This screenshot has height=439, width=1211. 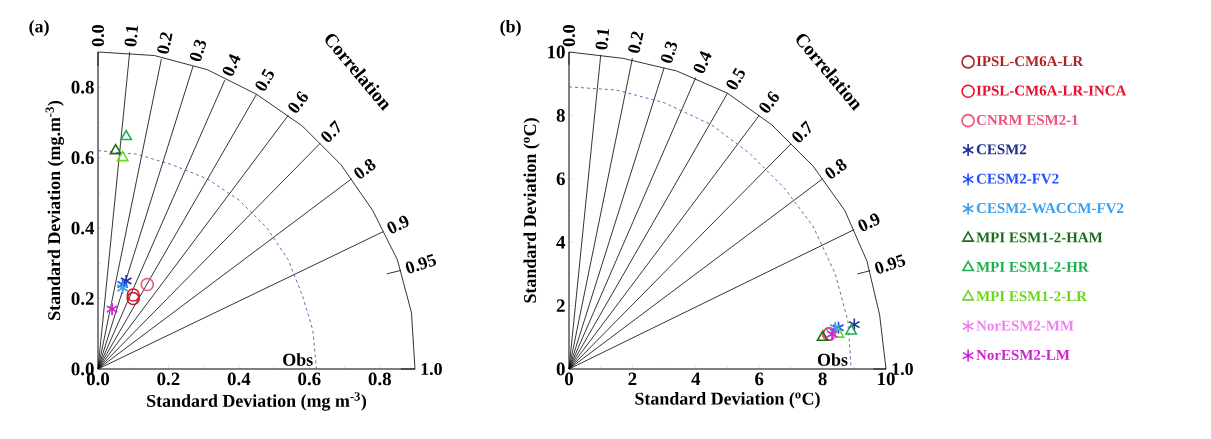 I want to click on legend-label: MPI ESM1-2-LR, so click(x=1032, y=296).